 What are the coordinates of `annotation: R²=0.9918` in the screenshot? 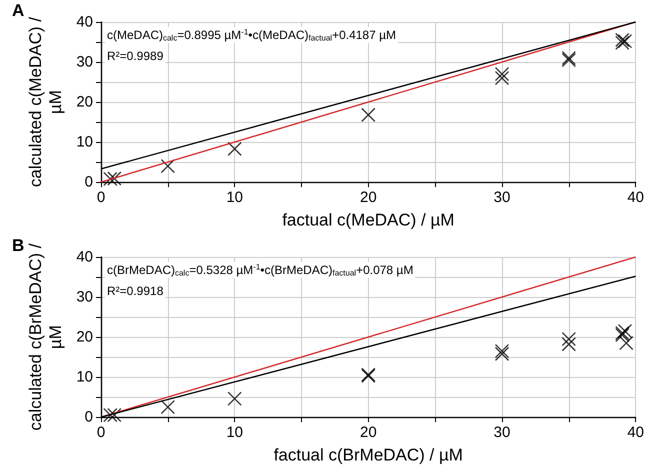 It's located at (135, 291).